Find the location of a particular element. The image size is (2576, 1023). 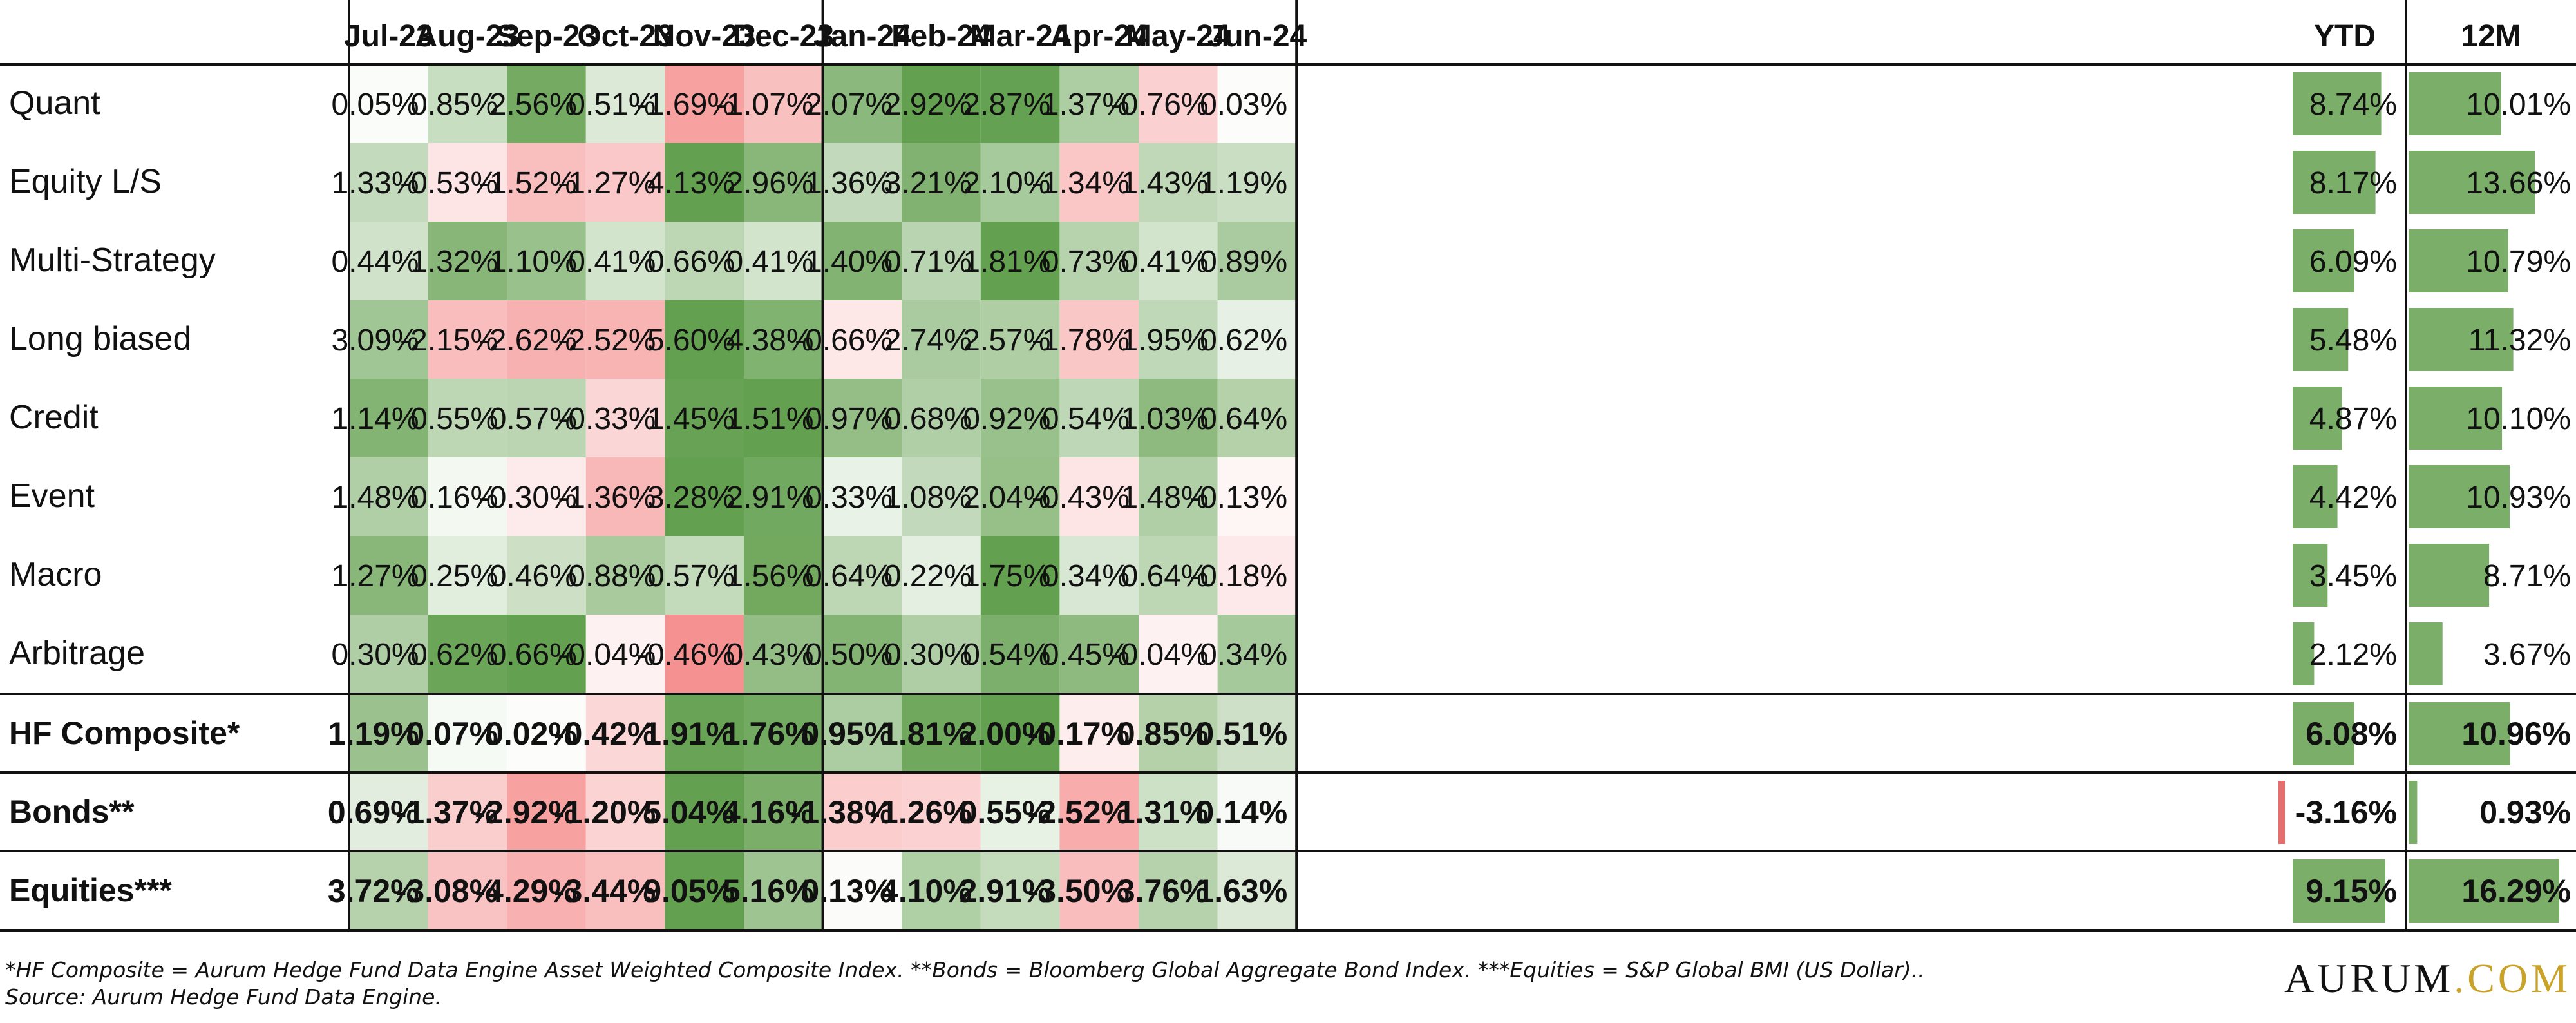

m12-bar is located at coordinates (2461, 339).